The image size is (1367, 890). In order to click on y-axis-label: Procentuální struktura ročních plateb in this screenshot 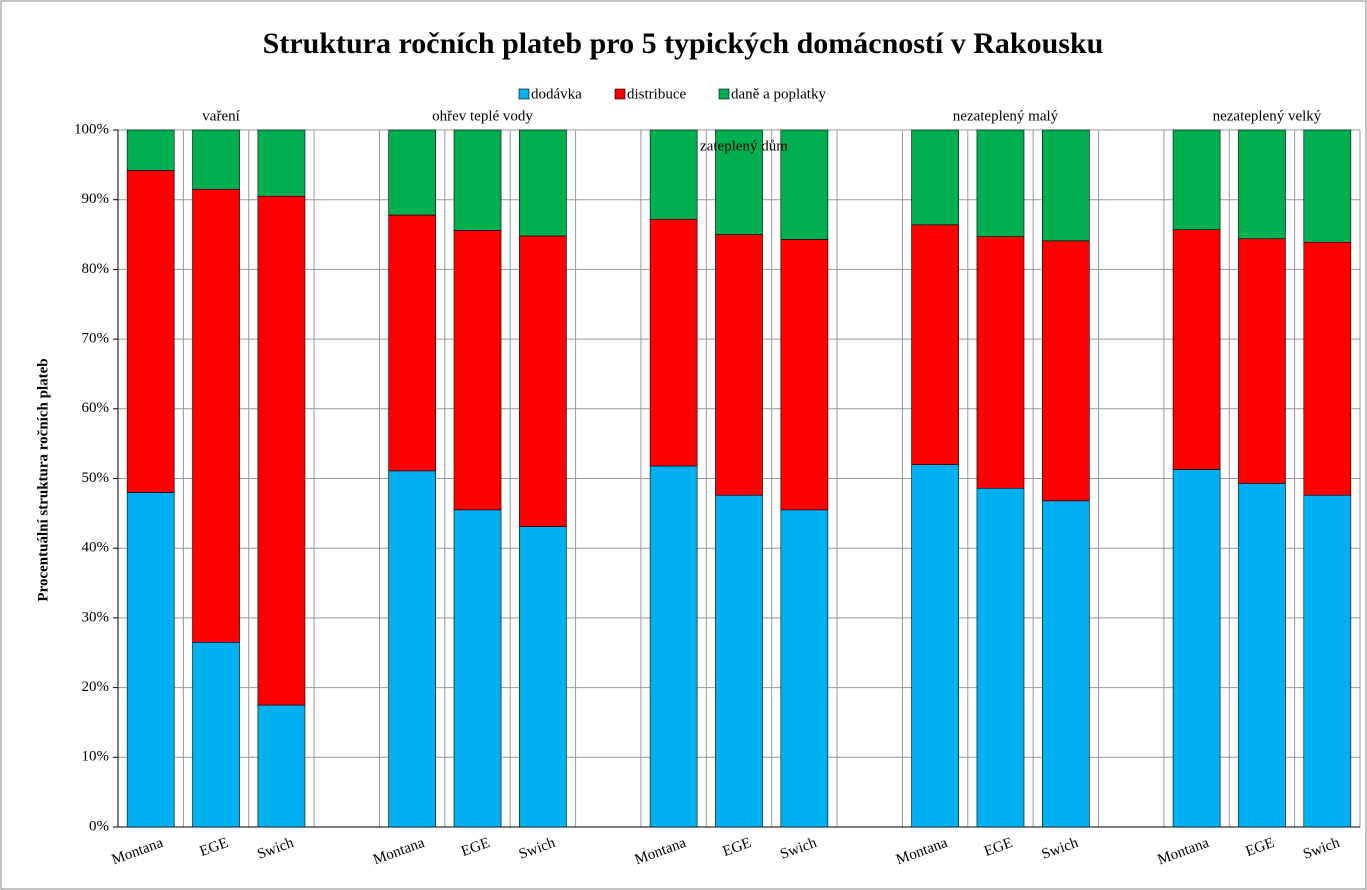, I will do `click(43, 479)`.